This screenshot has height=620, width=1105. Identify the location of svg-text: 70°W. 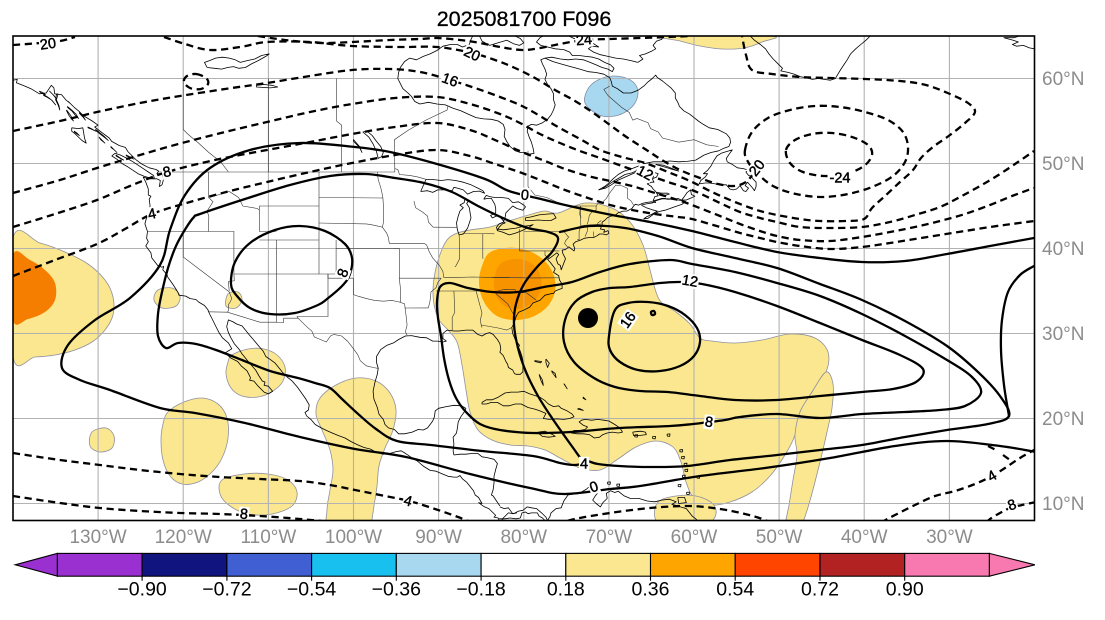
(609, 537).